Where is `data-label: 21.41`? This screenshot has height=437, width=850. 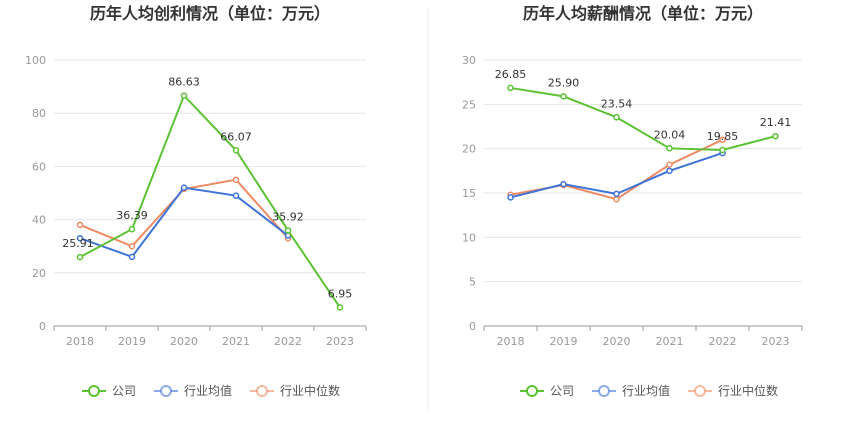
data-label: 21.41 is located at coordinates (776, 122).